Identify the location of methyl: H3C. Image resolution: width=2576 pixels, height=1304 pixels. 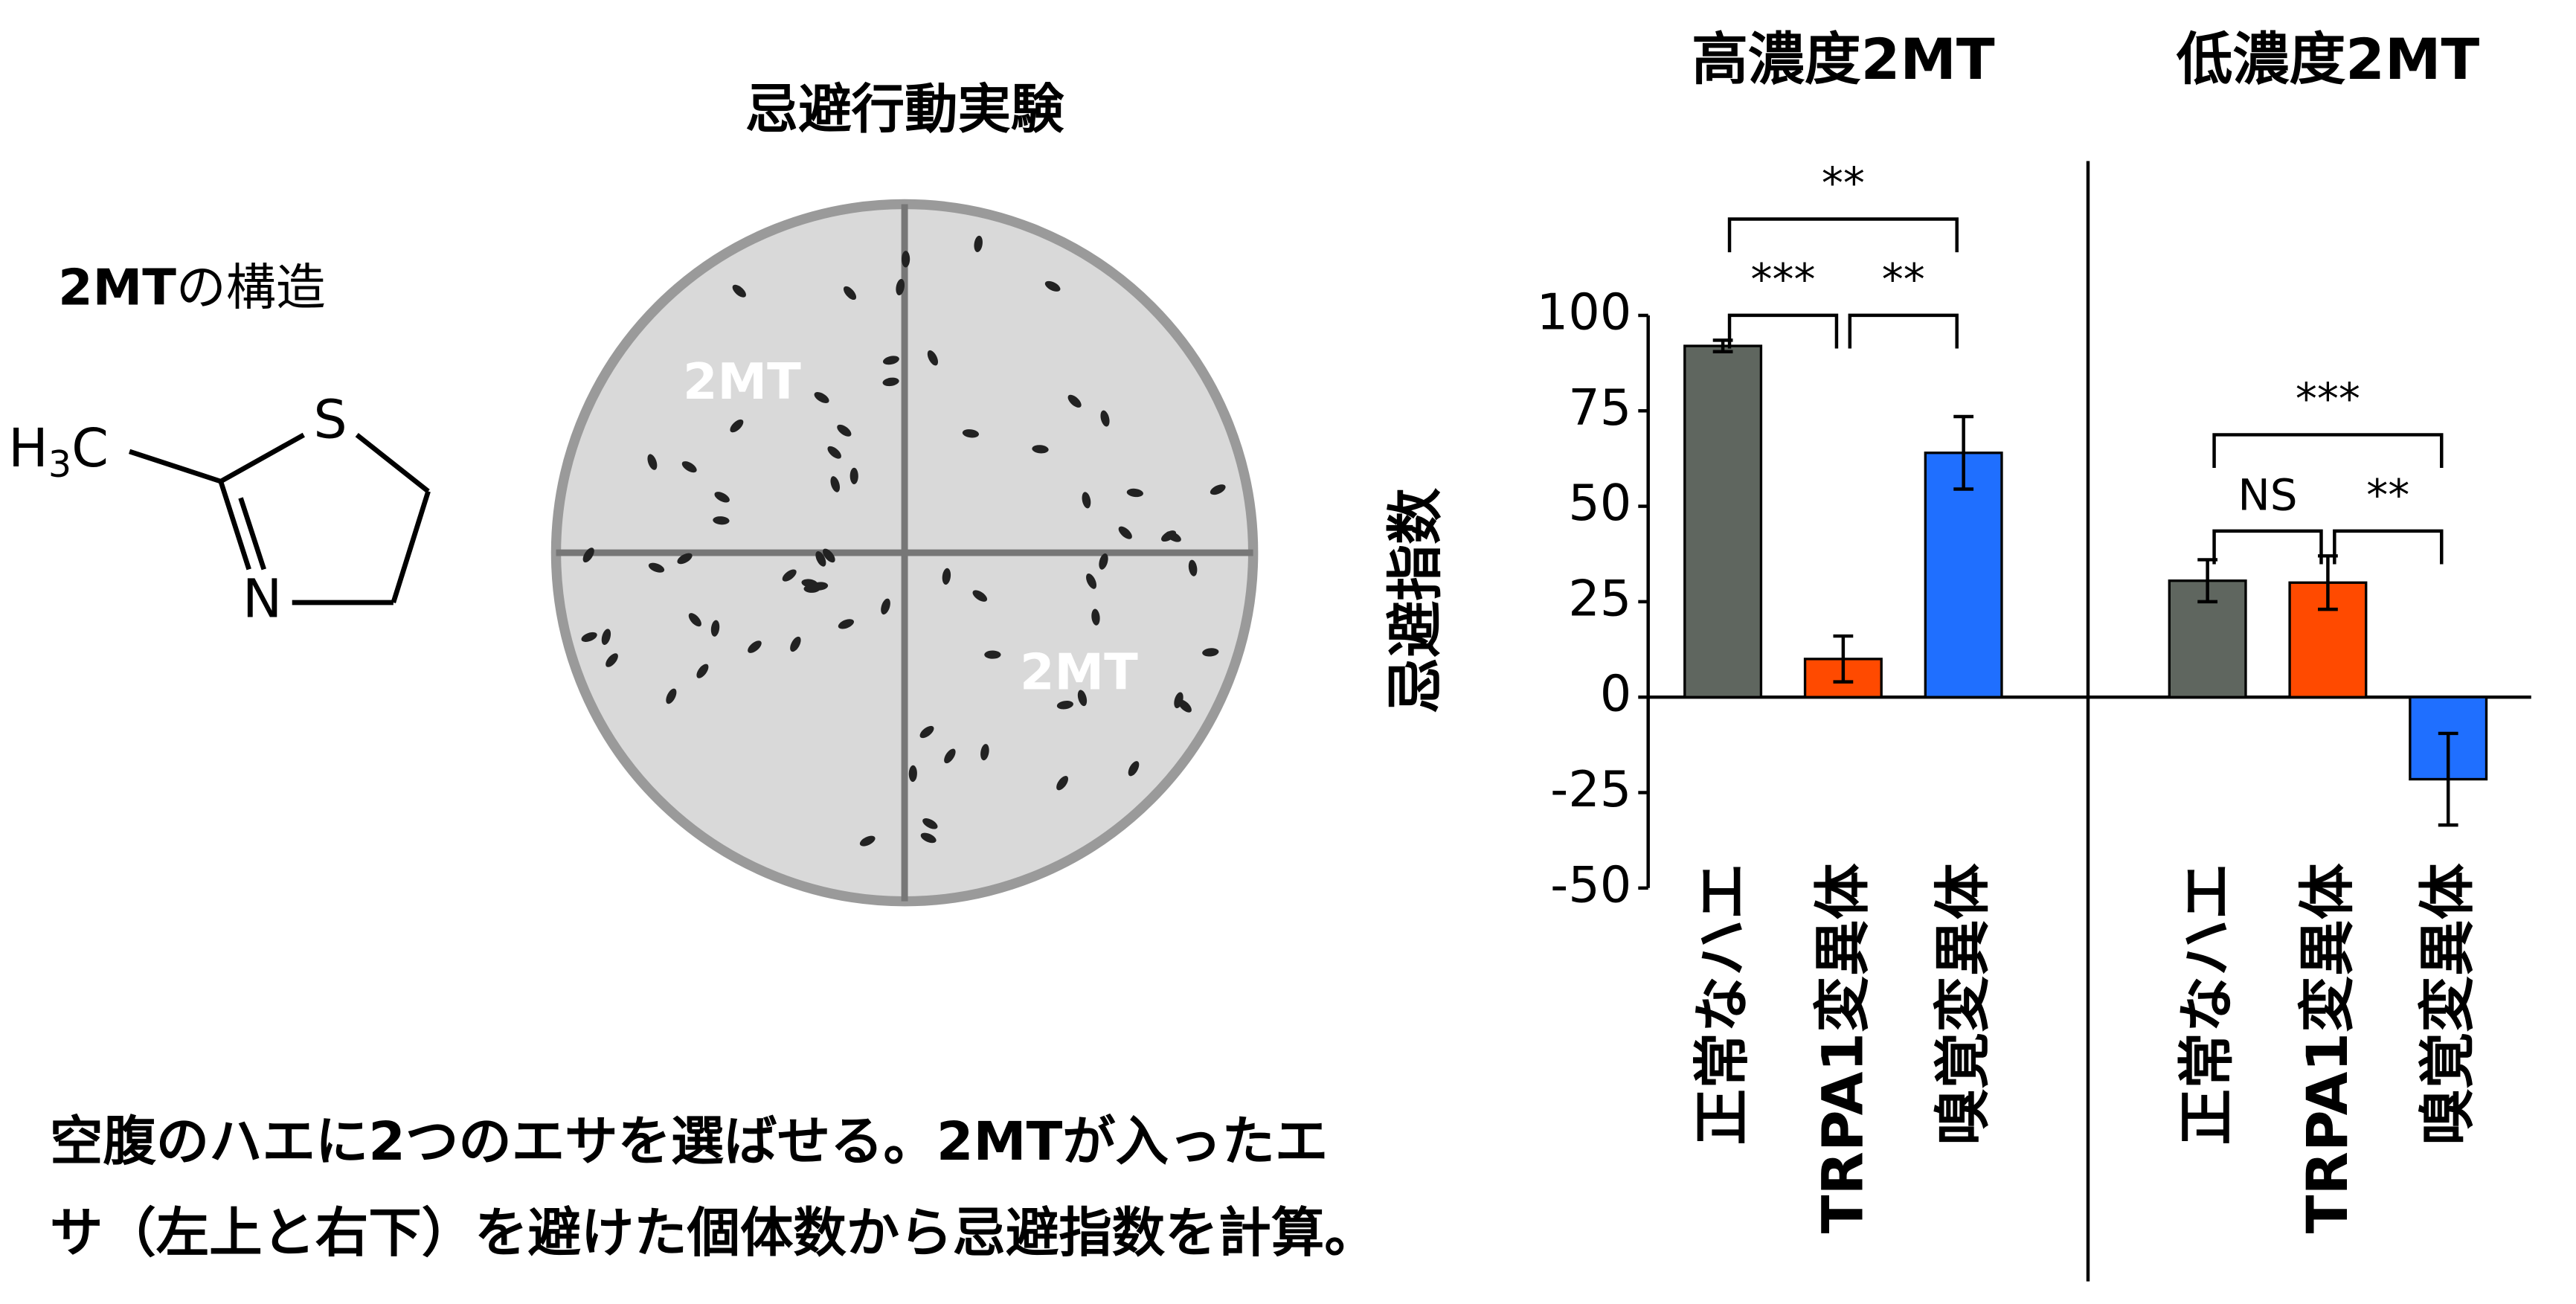
(58, 451).